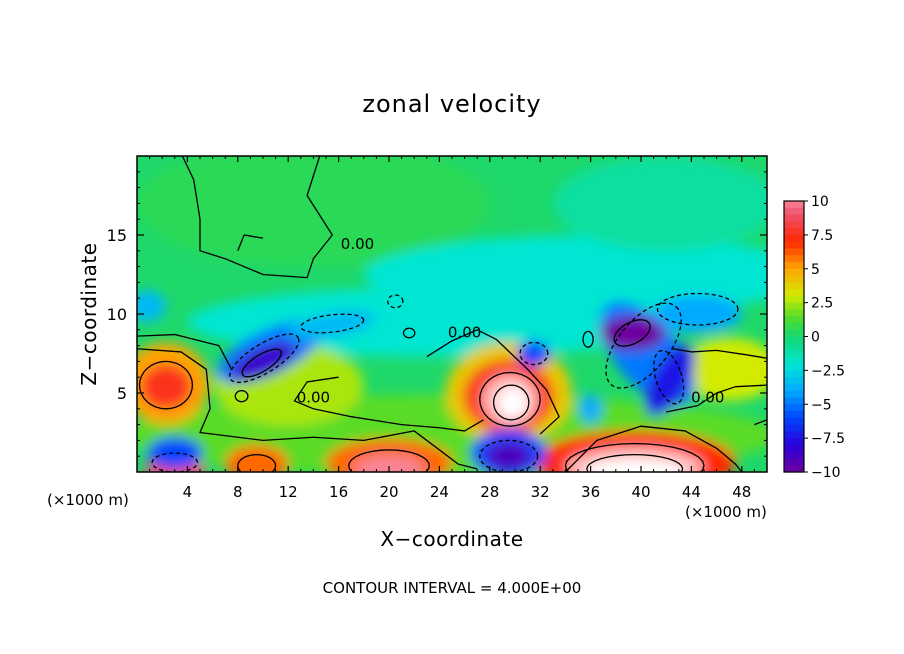  I want to click on colorbar-label: 5, so click(815, 270).